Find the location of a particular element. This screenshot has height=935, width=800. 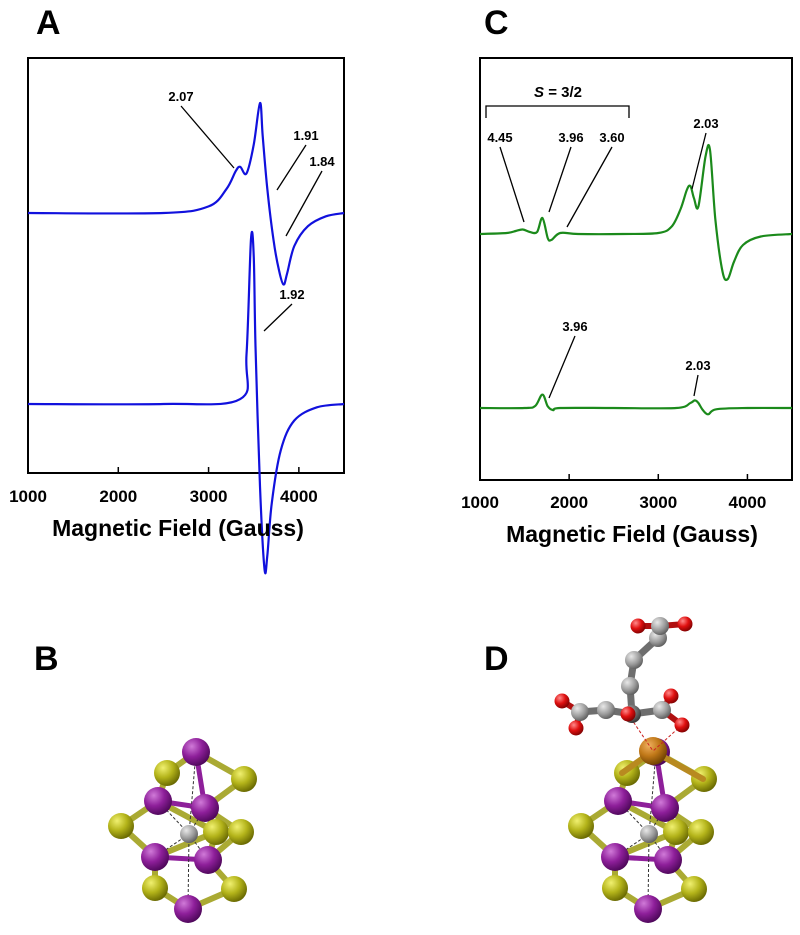

g-value-label: 1.92 is located at coordinates (291, 294).